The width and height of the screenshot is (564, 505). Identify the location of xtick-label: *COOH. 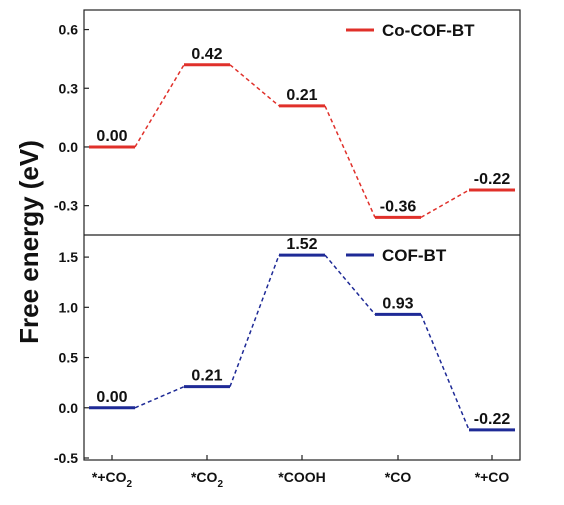
(301, 477).